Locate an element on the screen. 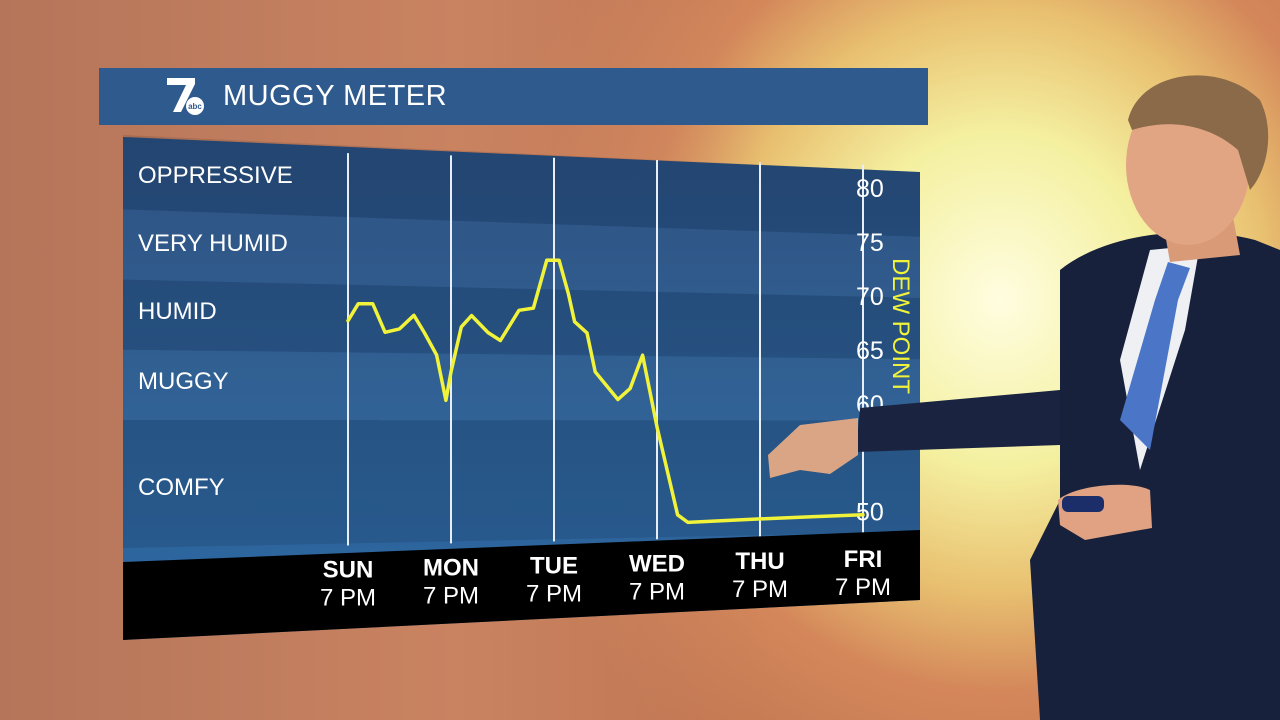 The height and width of the screenshot is (720, 1280). band-humid is located at coordinates (521, 319).